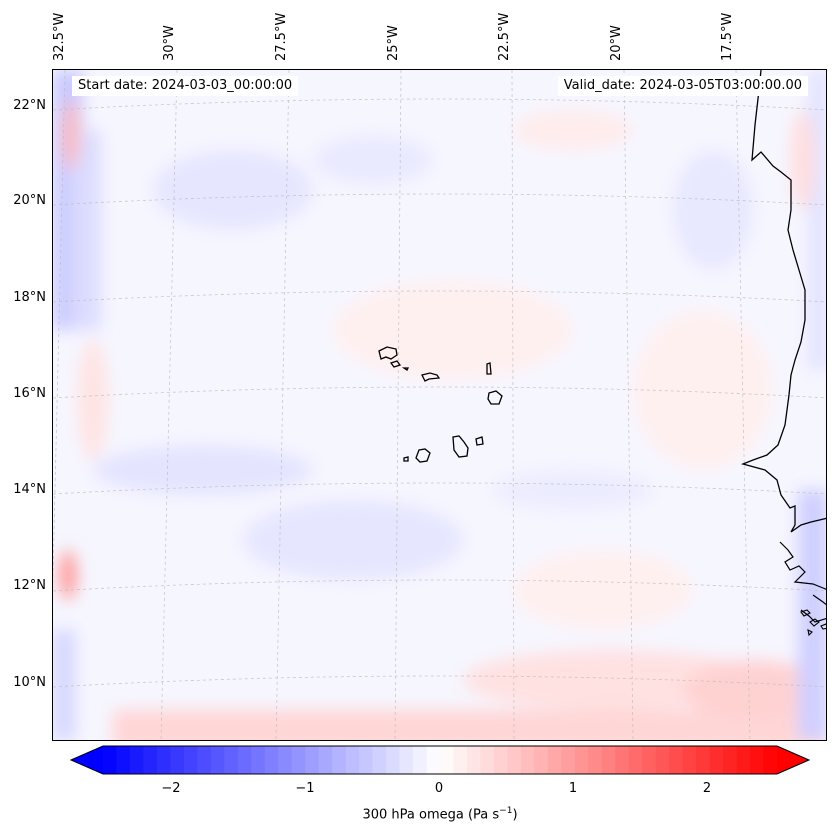 The height and width of the screenshot is (839, 837). What do you see at coordinates (793, 760) in the screenshot?
I see `colorbar-extend-max` at bounding box center [793, 760].